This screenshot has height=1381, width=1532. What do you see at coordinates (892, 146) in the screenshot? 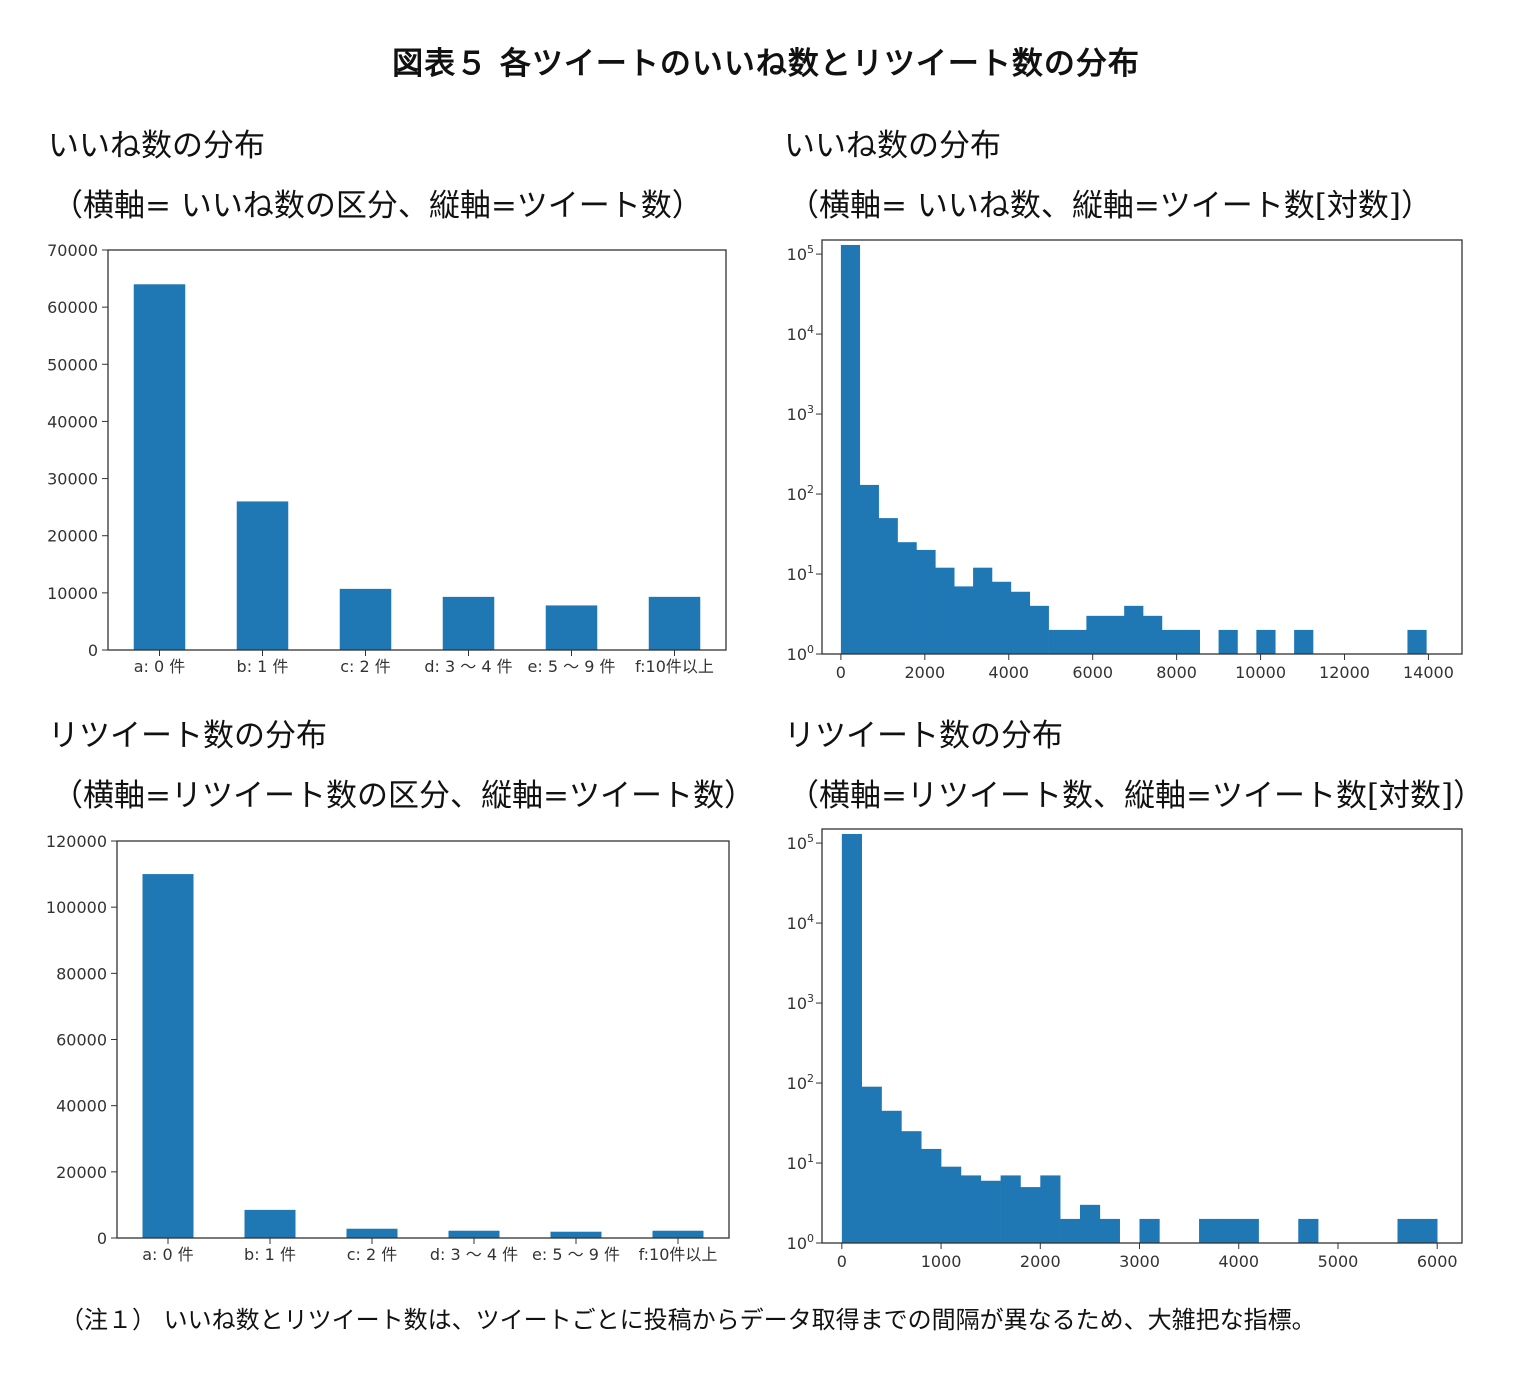
I see `likes-histogram-title: いいね数の分布` at bounding box center [892, 146].